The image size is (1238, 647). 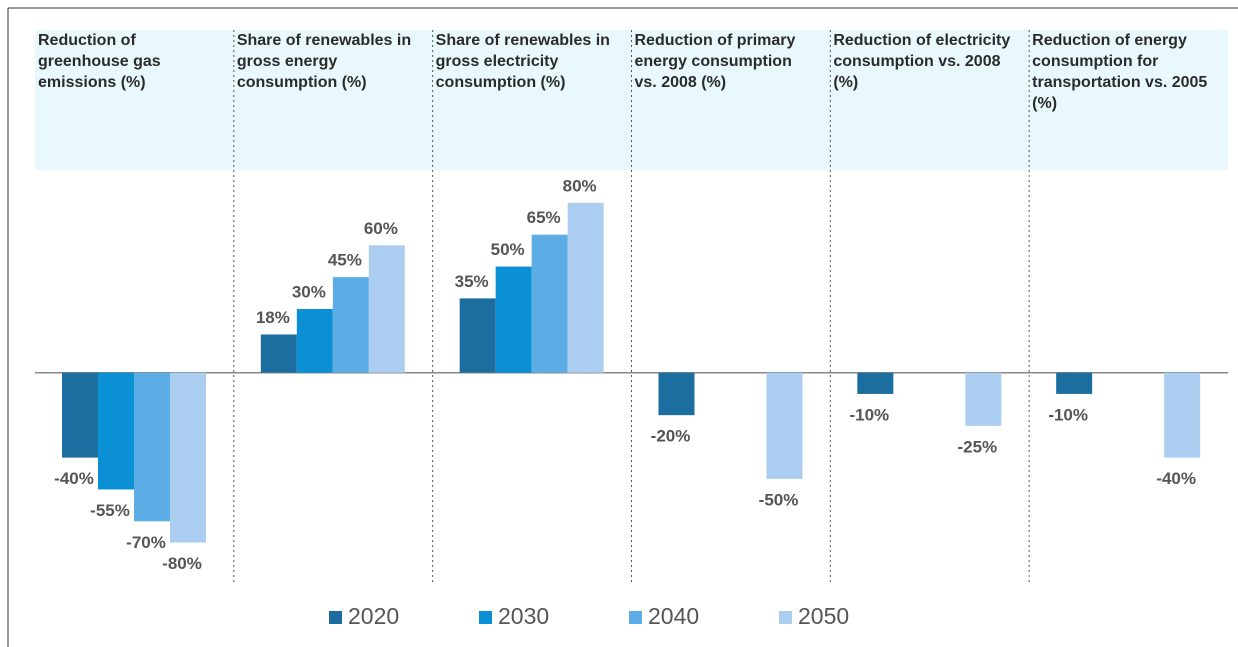 What do you see at coordinates (273, 317) in the screenshot?
I see `value-label: 18%` at bounding box center [273, 317].